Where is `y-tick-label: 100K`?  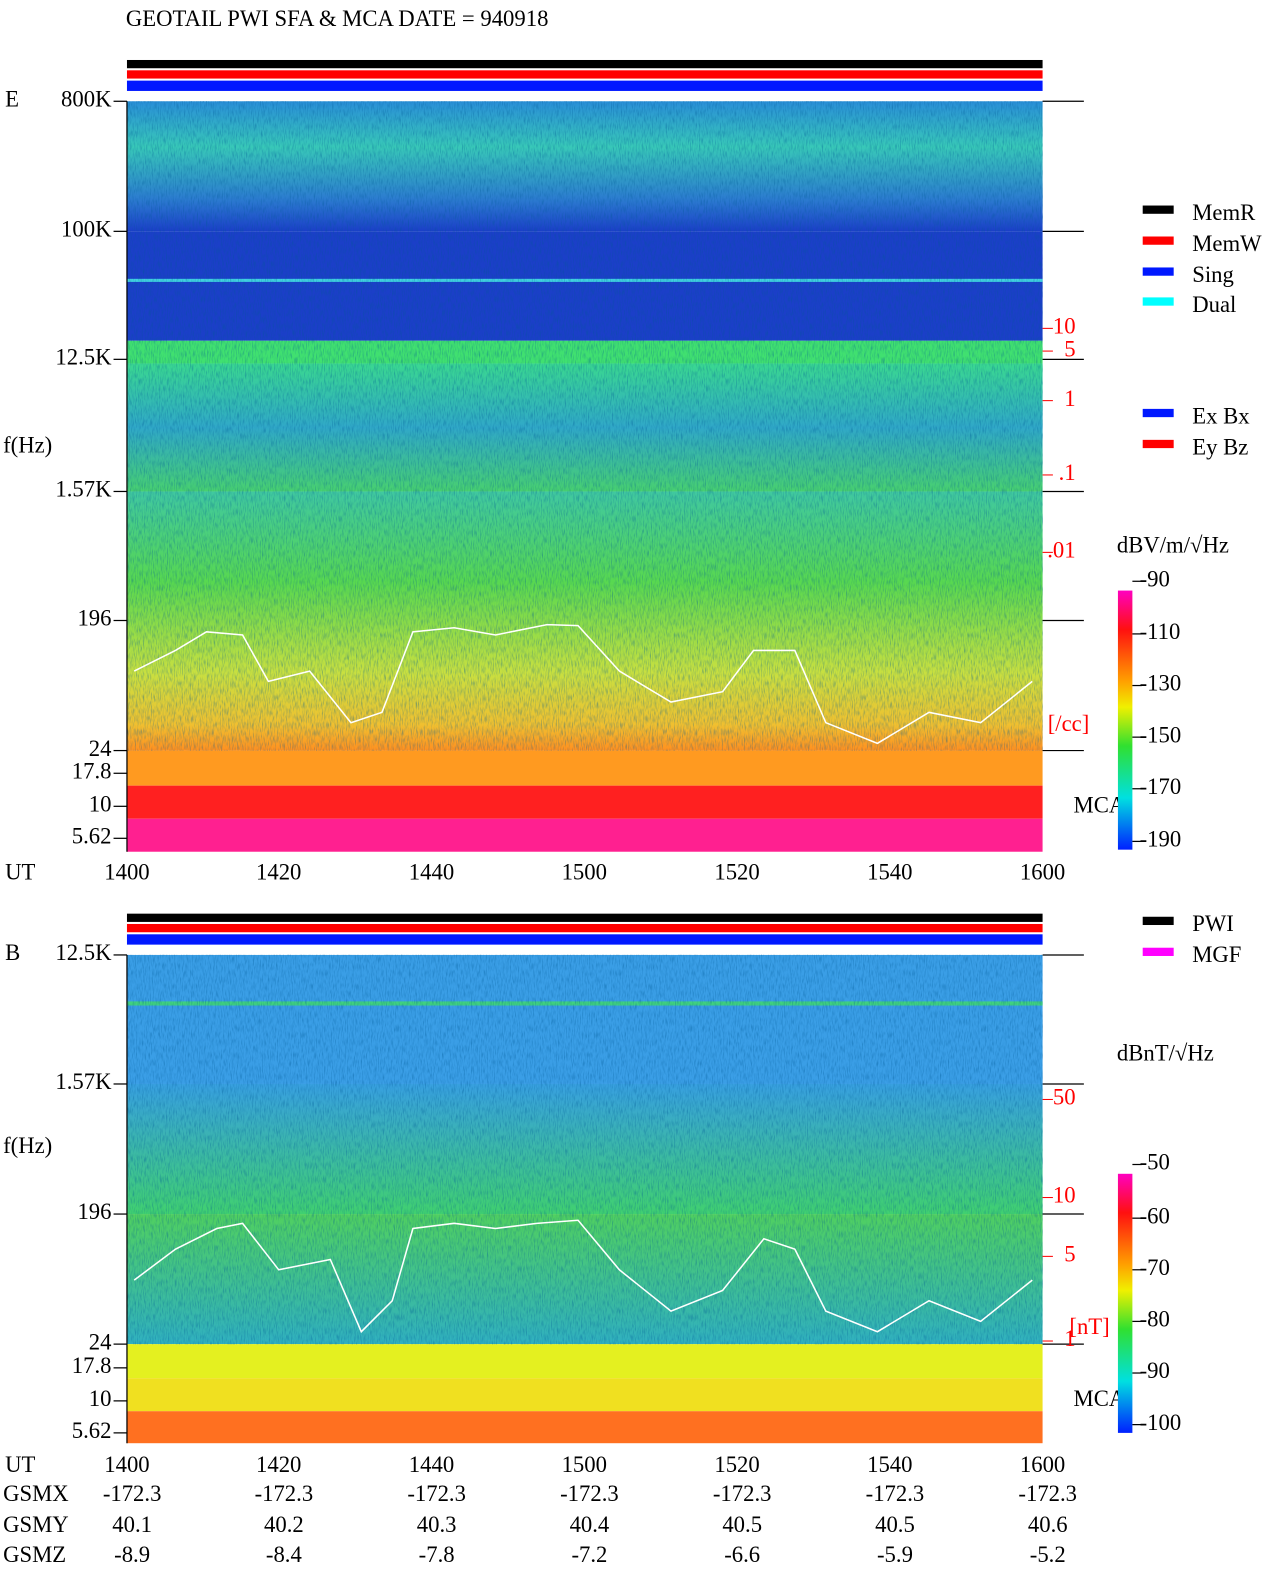 y-tick-label: 100K is located at coordinates (86, 229).